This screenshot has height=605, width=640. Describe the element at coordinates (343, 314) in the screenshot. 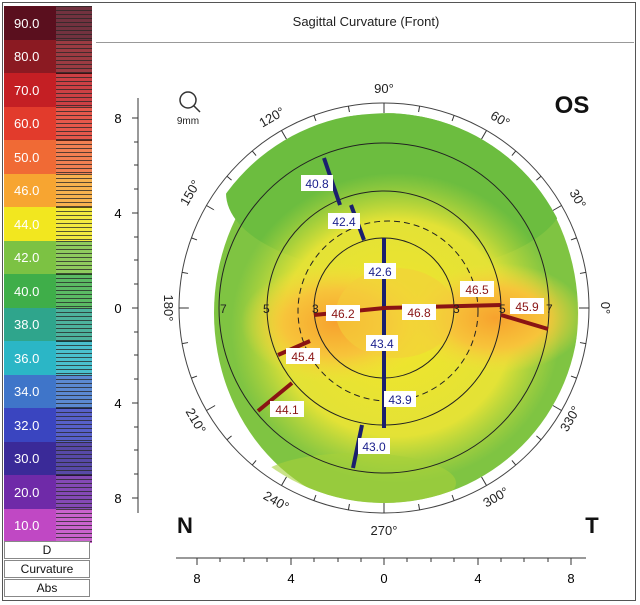

I see `reading-value: 46.2` at that location.